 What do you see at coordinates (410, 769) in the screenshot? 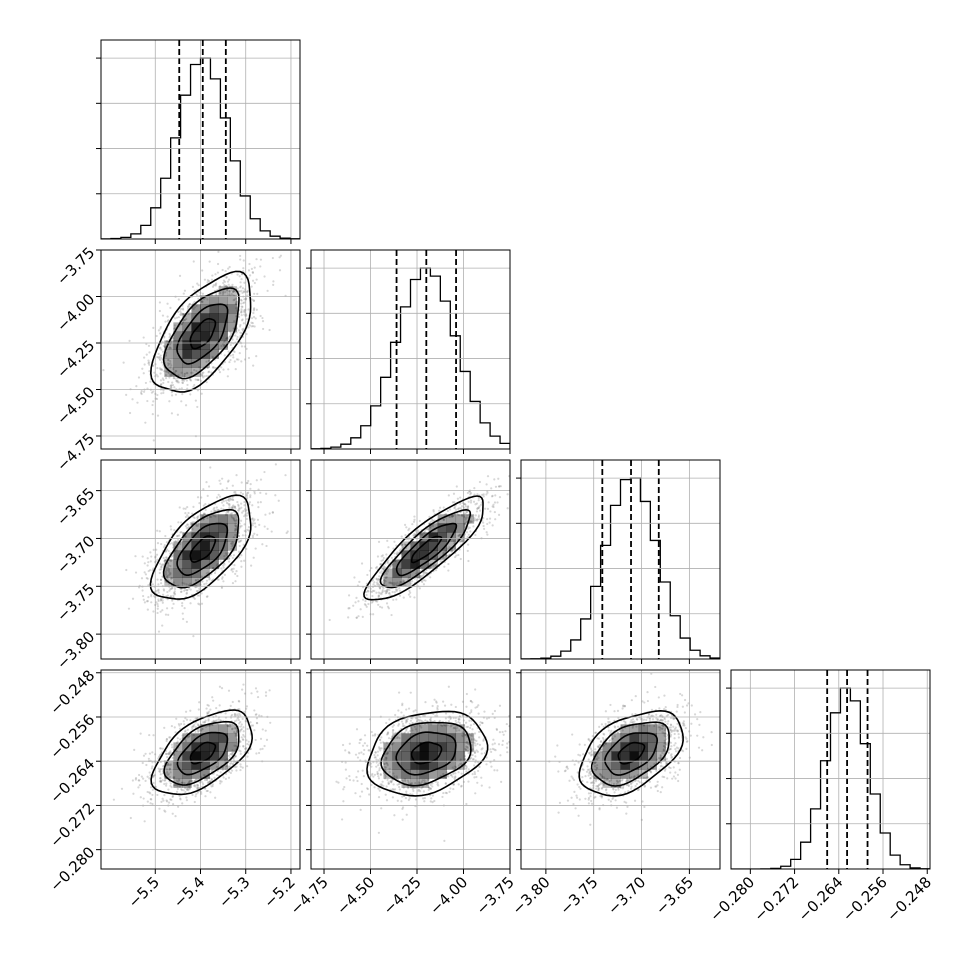
I see `panel-frame` at bounding box center [410, 769].